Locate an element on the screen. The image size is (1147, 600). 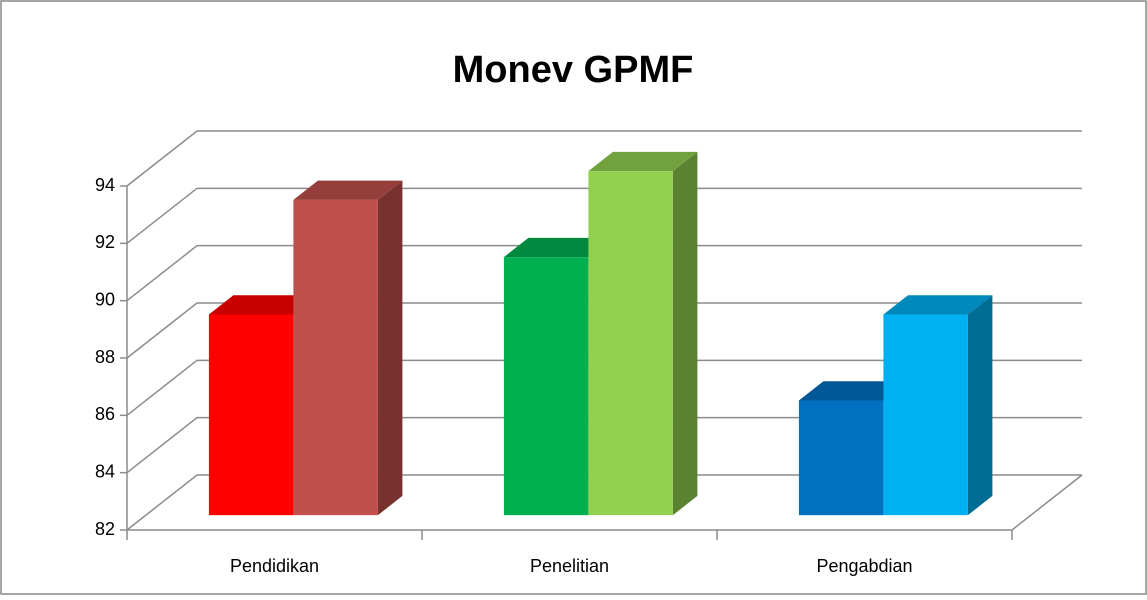
y-tick-label: 82 is located at coordinates (105, 529).